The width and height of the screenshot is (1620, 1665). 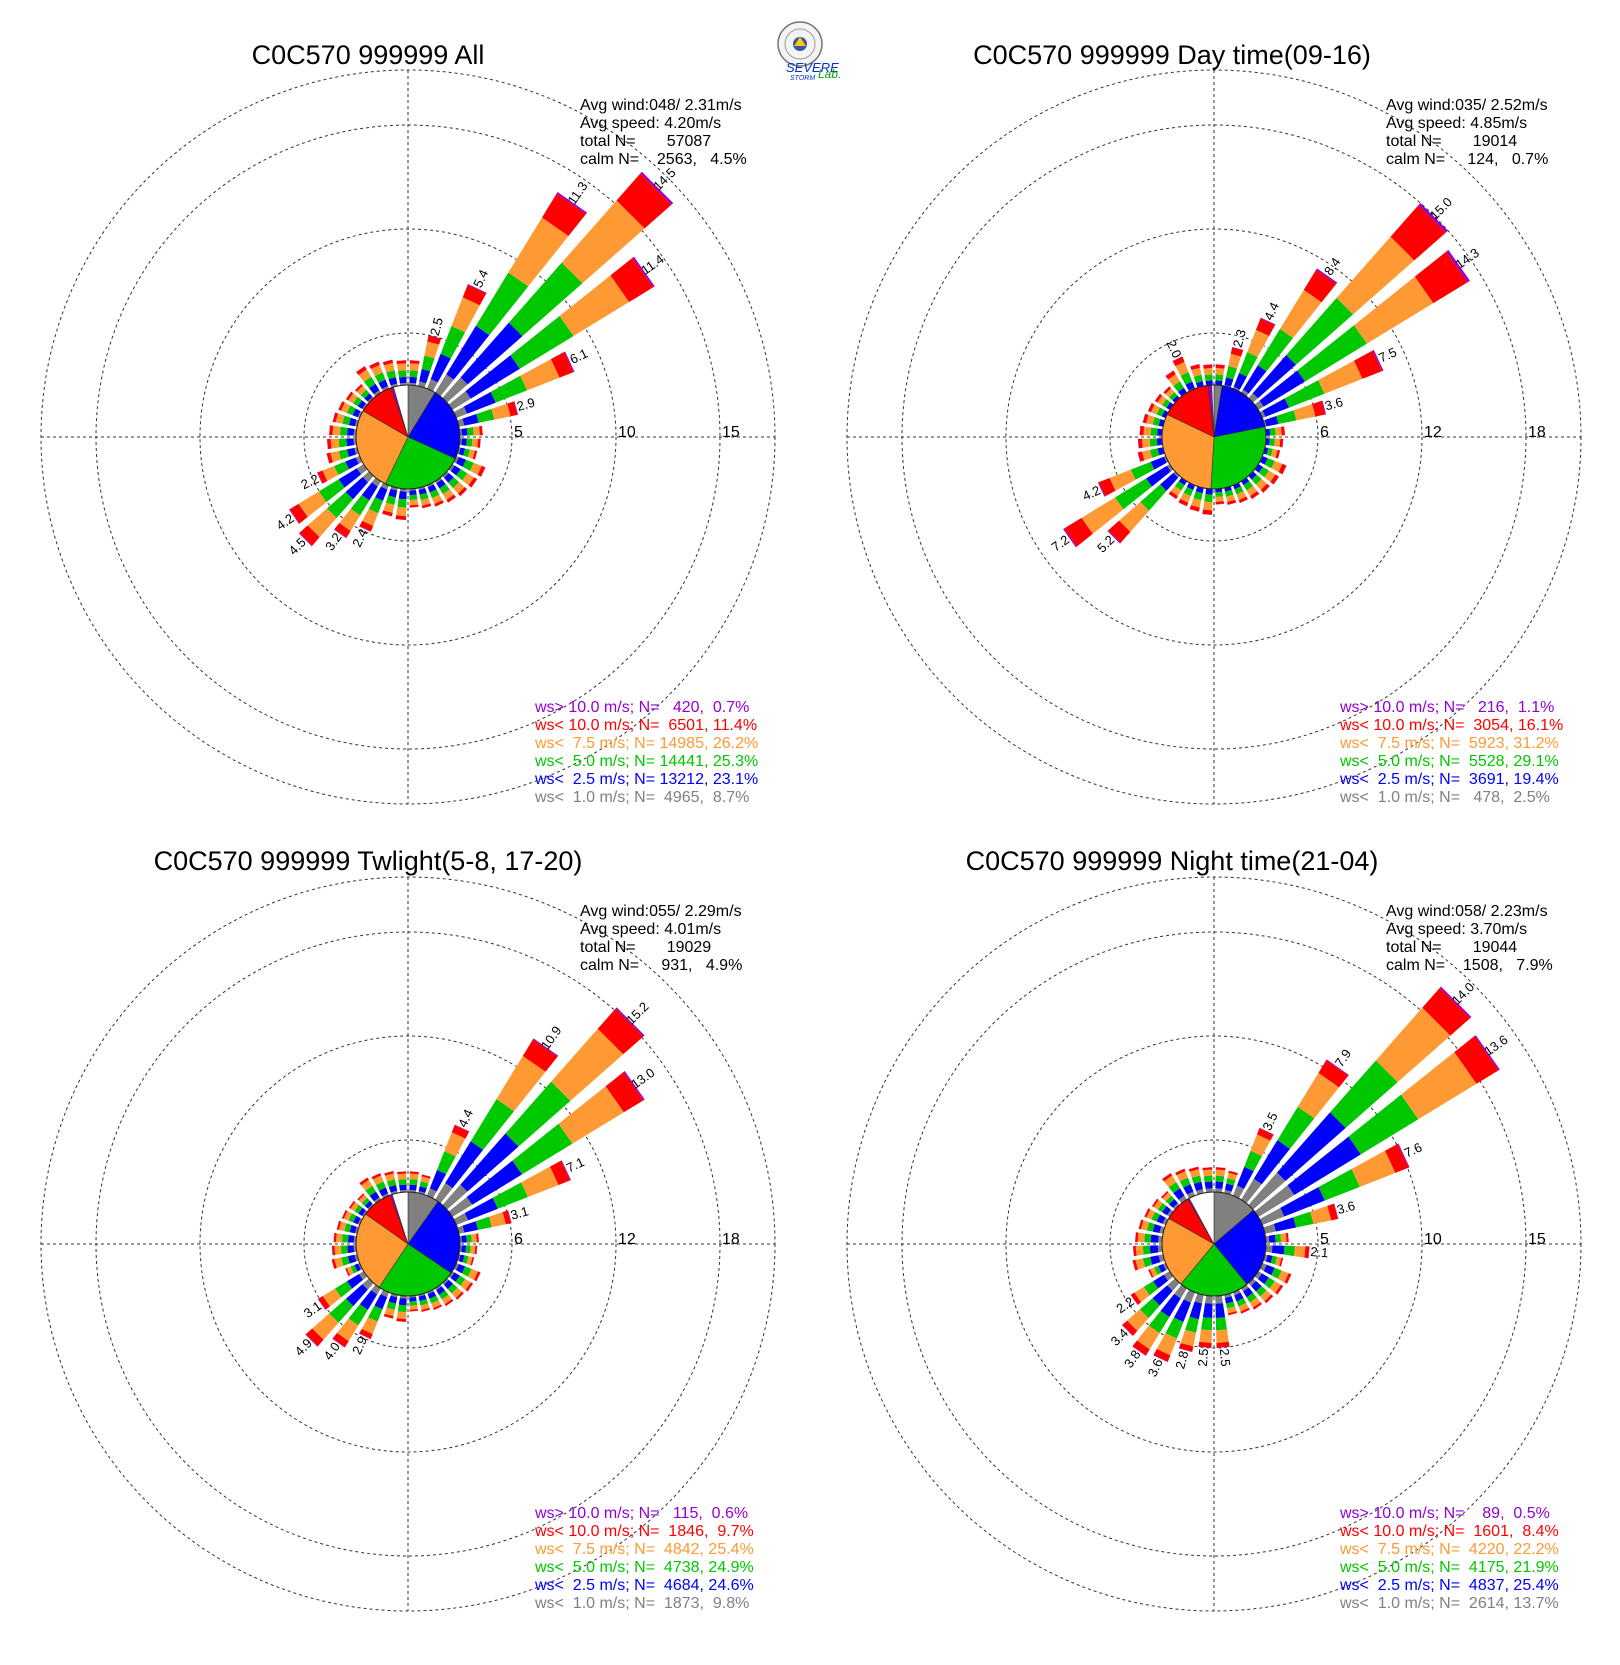 What do you see at coordinates (1476, 1060) in the screenshot?
I see `spoke-55-segment-lt10` at bounding box center [1476, 1060].